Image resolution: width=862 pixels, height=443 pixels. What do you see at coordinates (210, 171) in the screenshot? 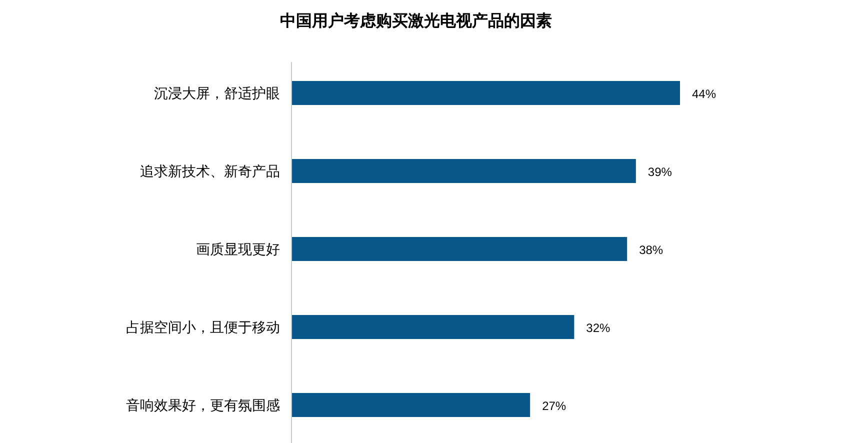
I see `y-tick-label: 追求新技术、新奇产品` at bounding box center [210, 171].